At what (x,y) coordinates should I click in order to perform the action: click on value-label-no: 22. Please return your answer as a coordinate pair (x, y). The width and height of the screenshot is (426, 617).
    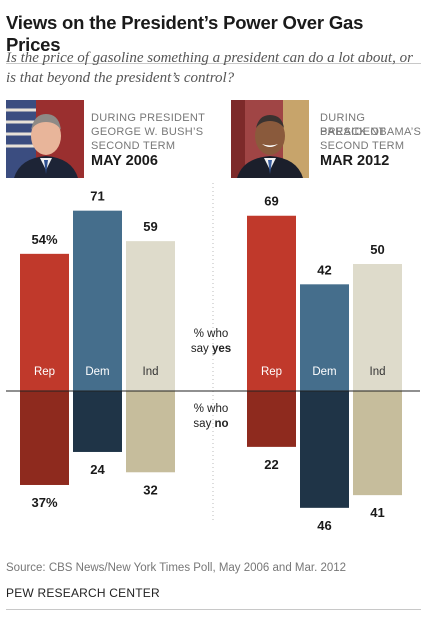
    Looking at the image, I should click on (271, 464).